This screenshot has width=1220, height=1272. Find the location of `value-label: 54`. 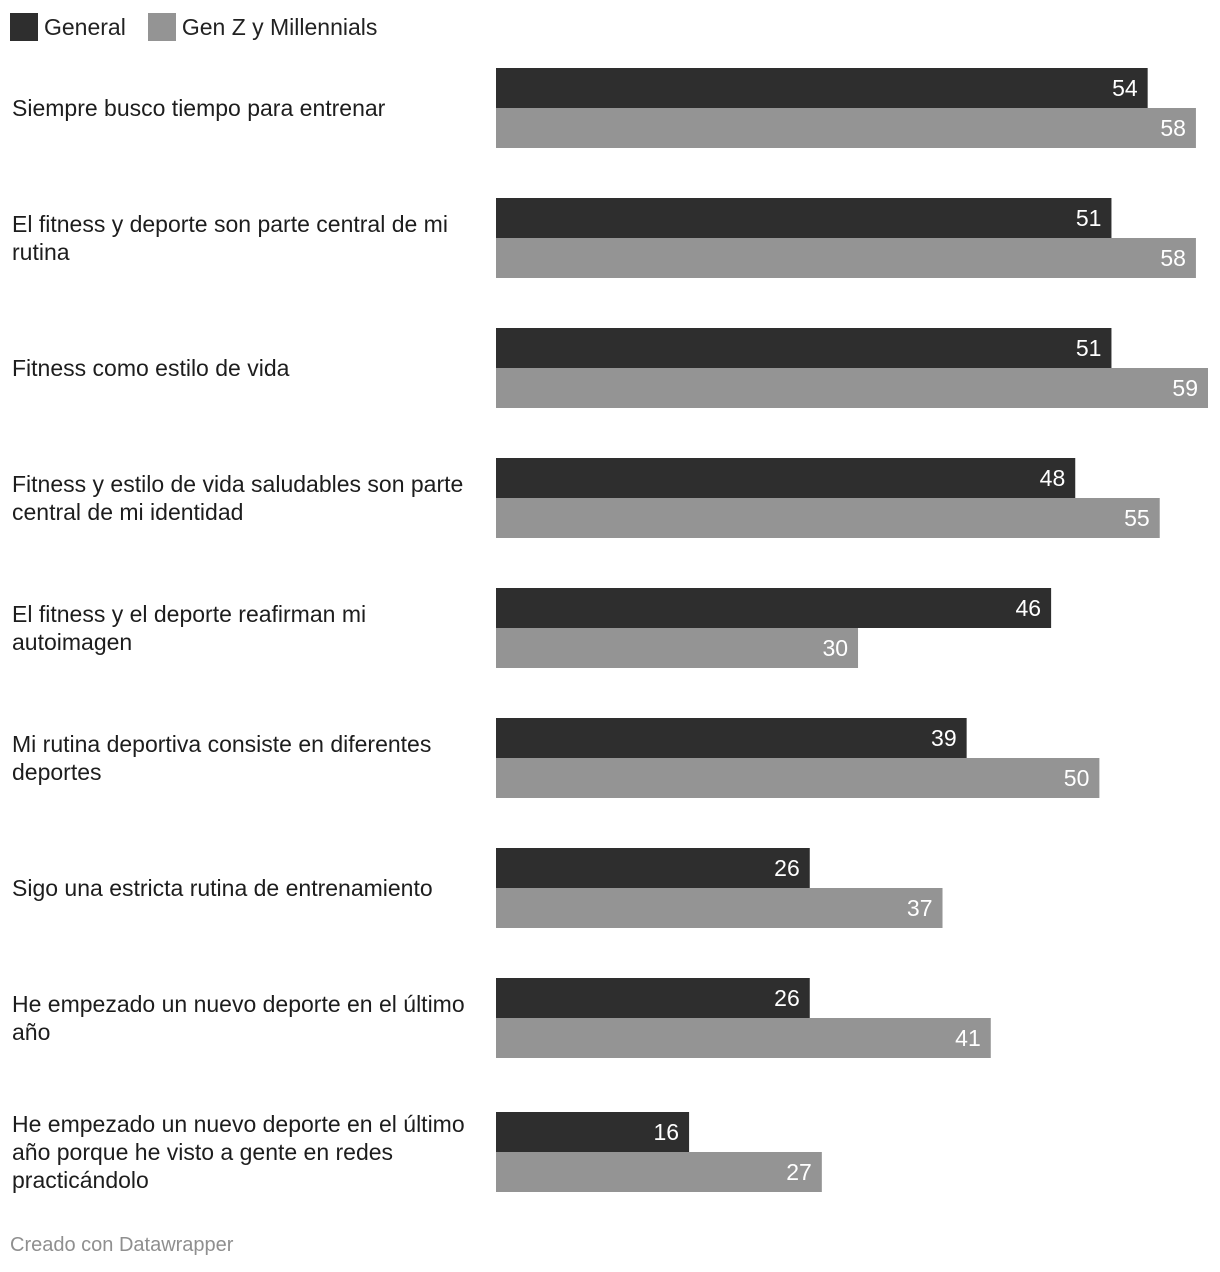

value-label: 54 is located at coordinates (1125, 88).